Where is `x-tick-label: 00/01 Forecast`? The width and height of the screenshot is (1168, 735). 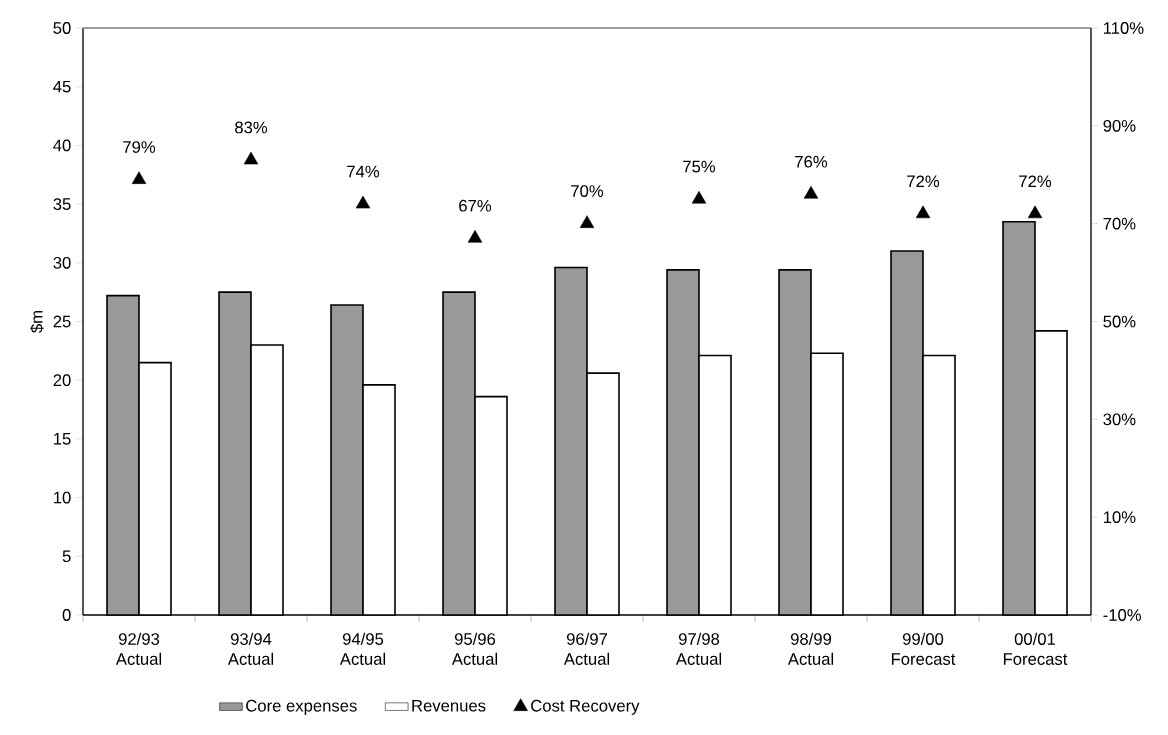
x-tick-label: 00/01 Forecast is located at coordinates (1035, 648).